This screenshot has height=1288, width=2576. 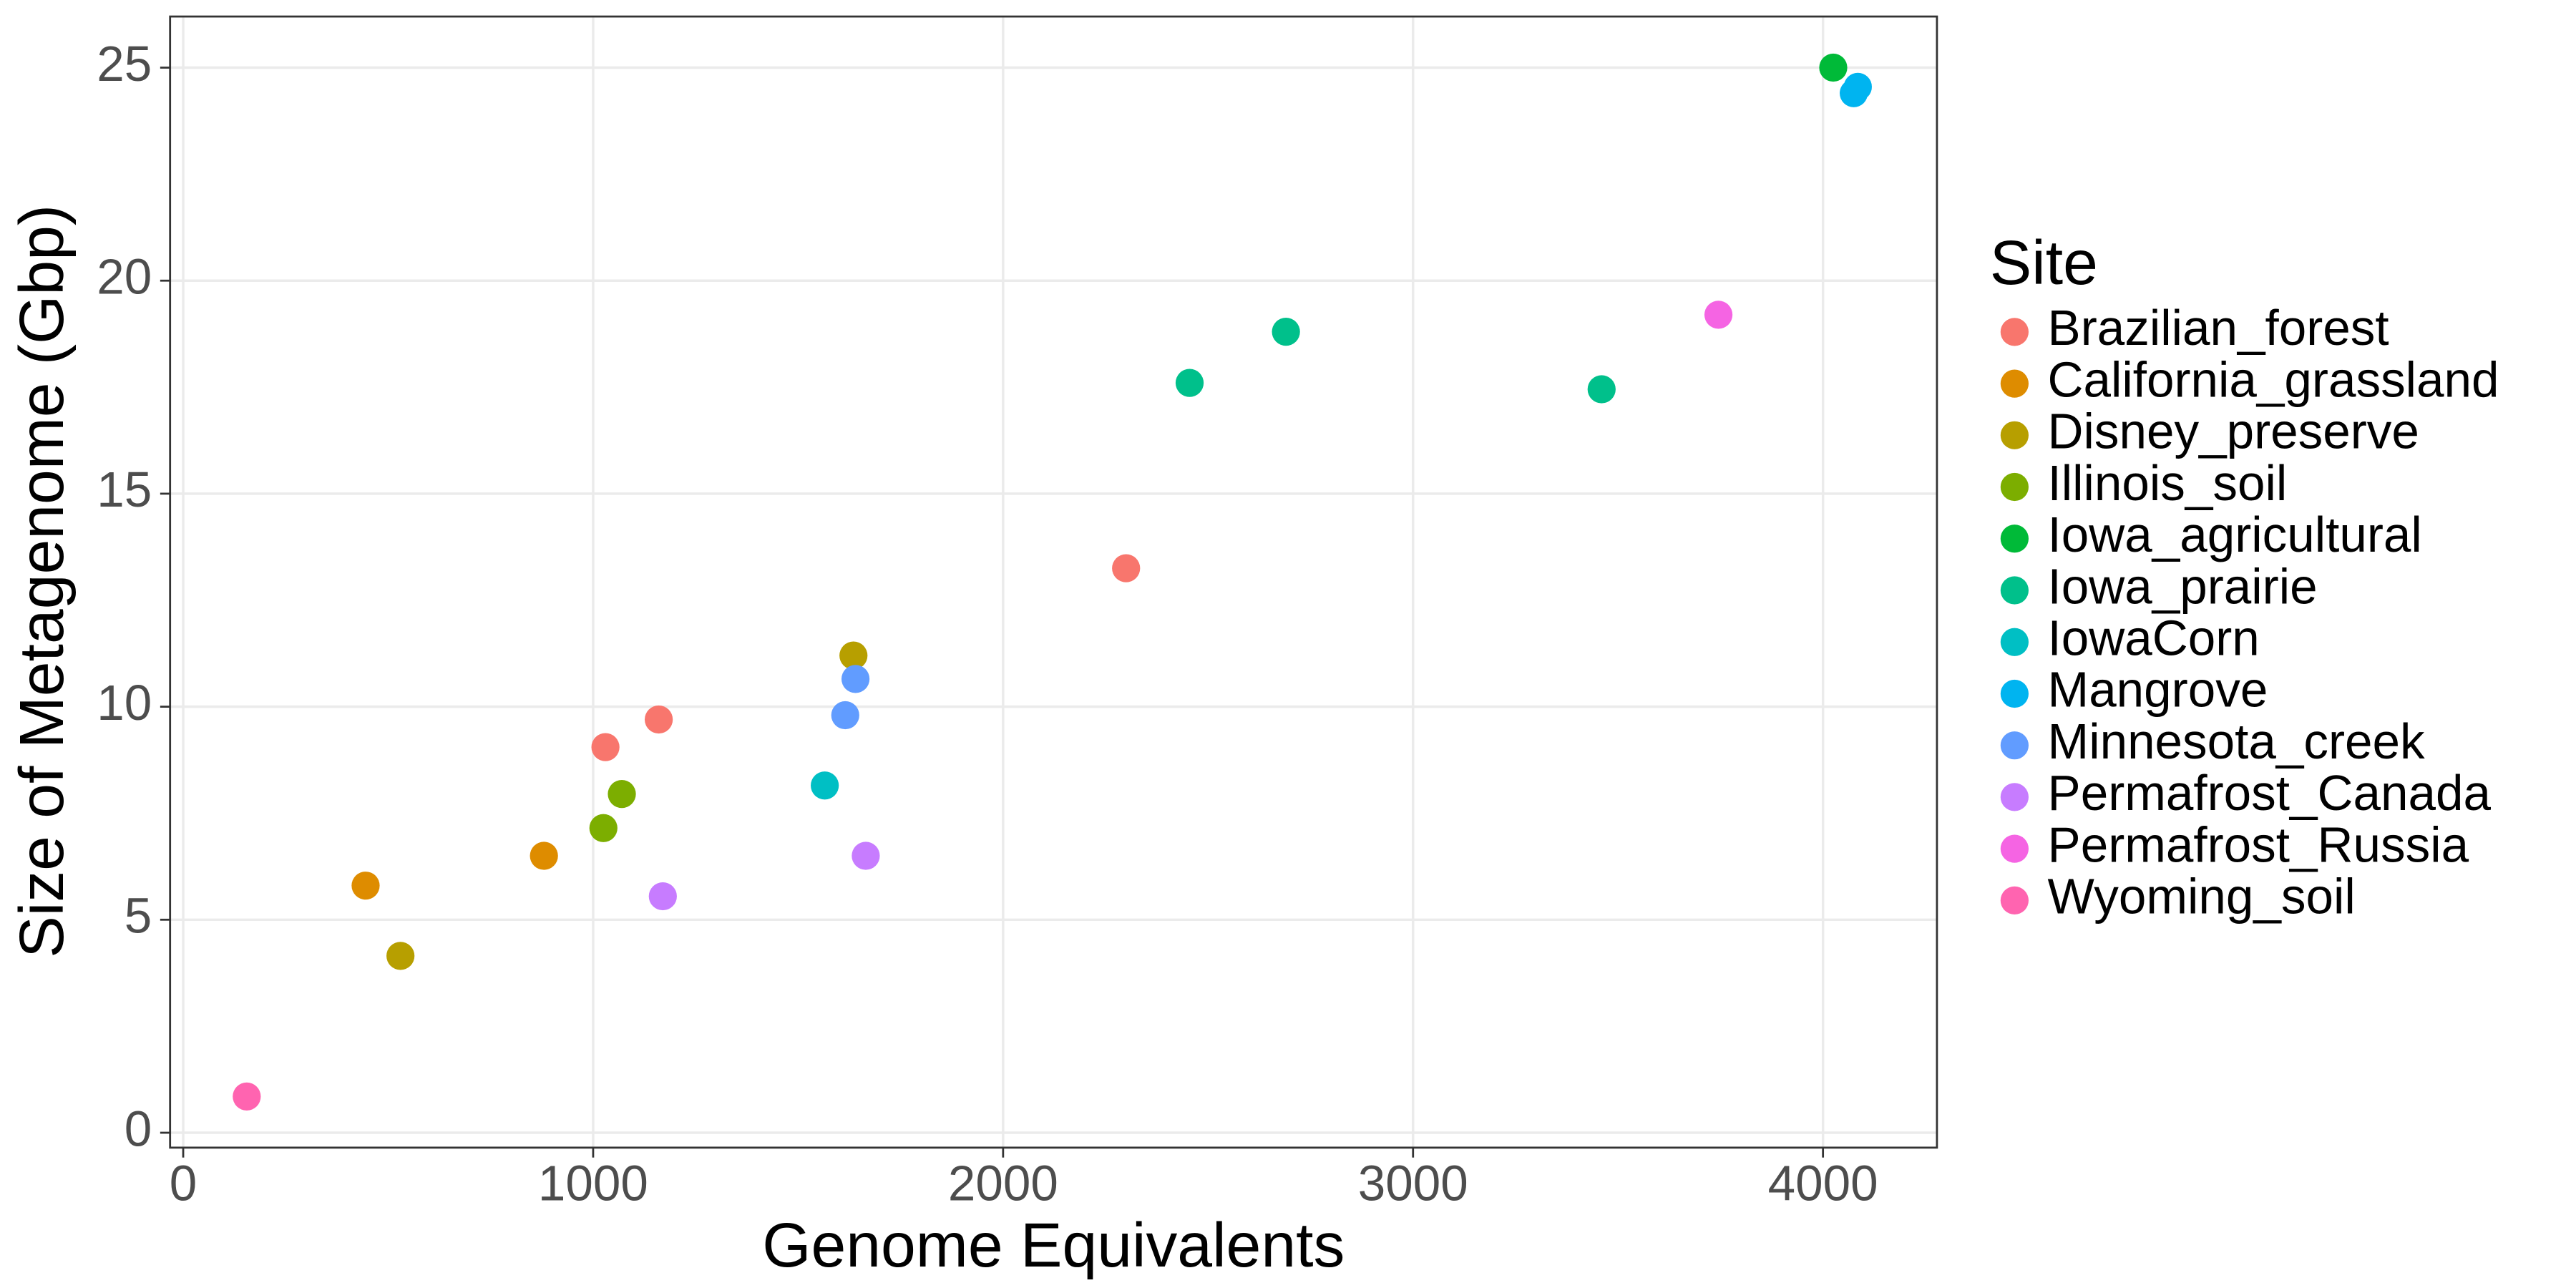 I want to click on legend-label: Mangrove, so click(x=2158, y=690).